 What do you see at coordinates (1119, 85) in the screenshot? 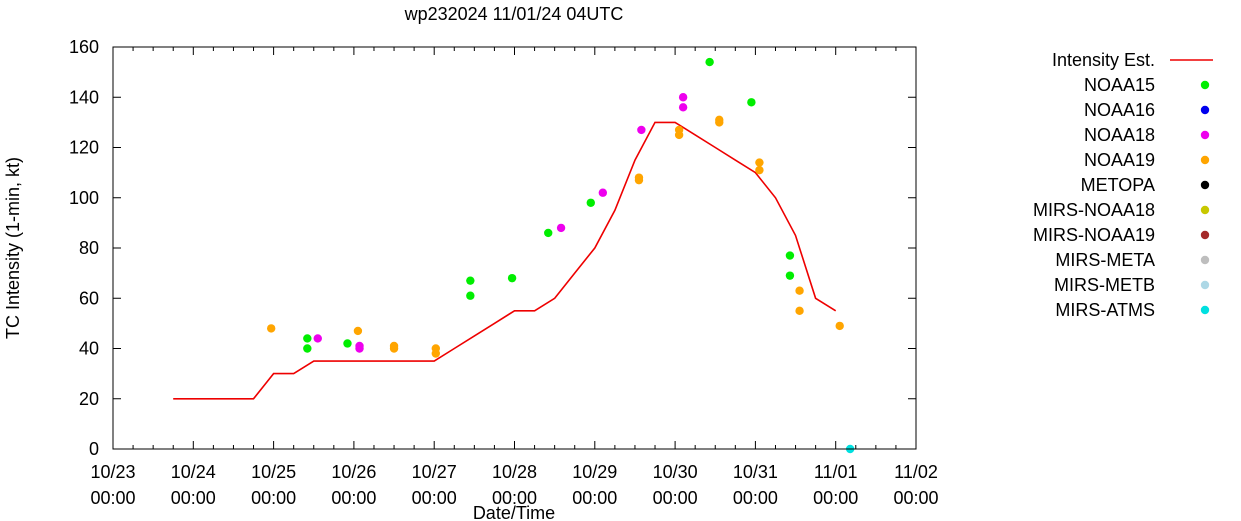
I see `legend-label-noaa15: NOAA15` at bounding box center [1119, 85].